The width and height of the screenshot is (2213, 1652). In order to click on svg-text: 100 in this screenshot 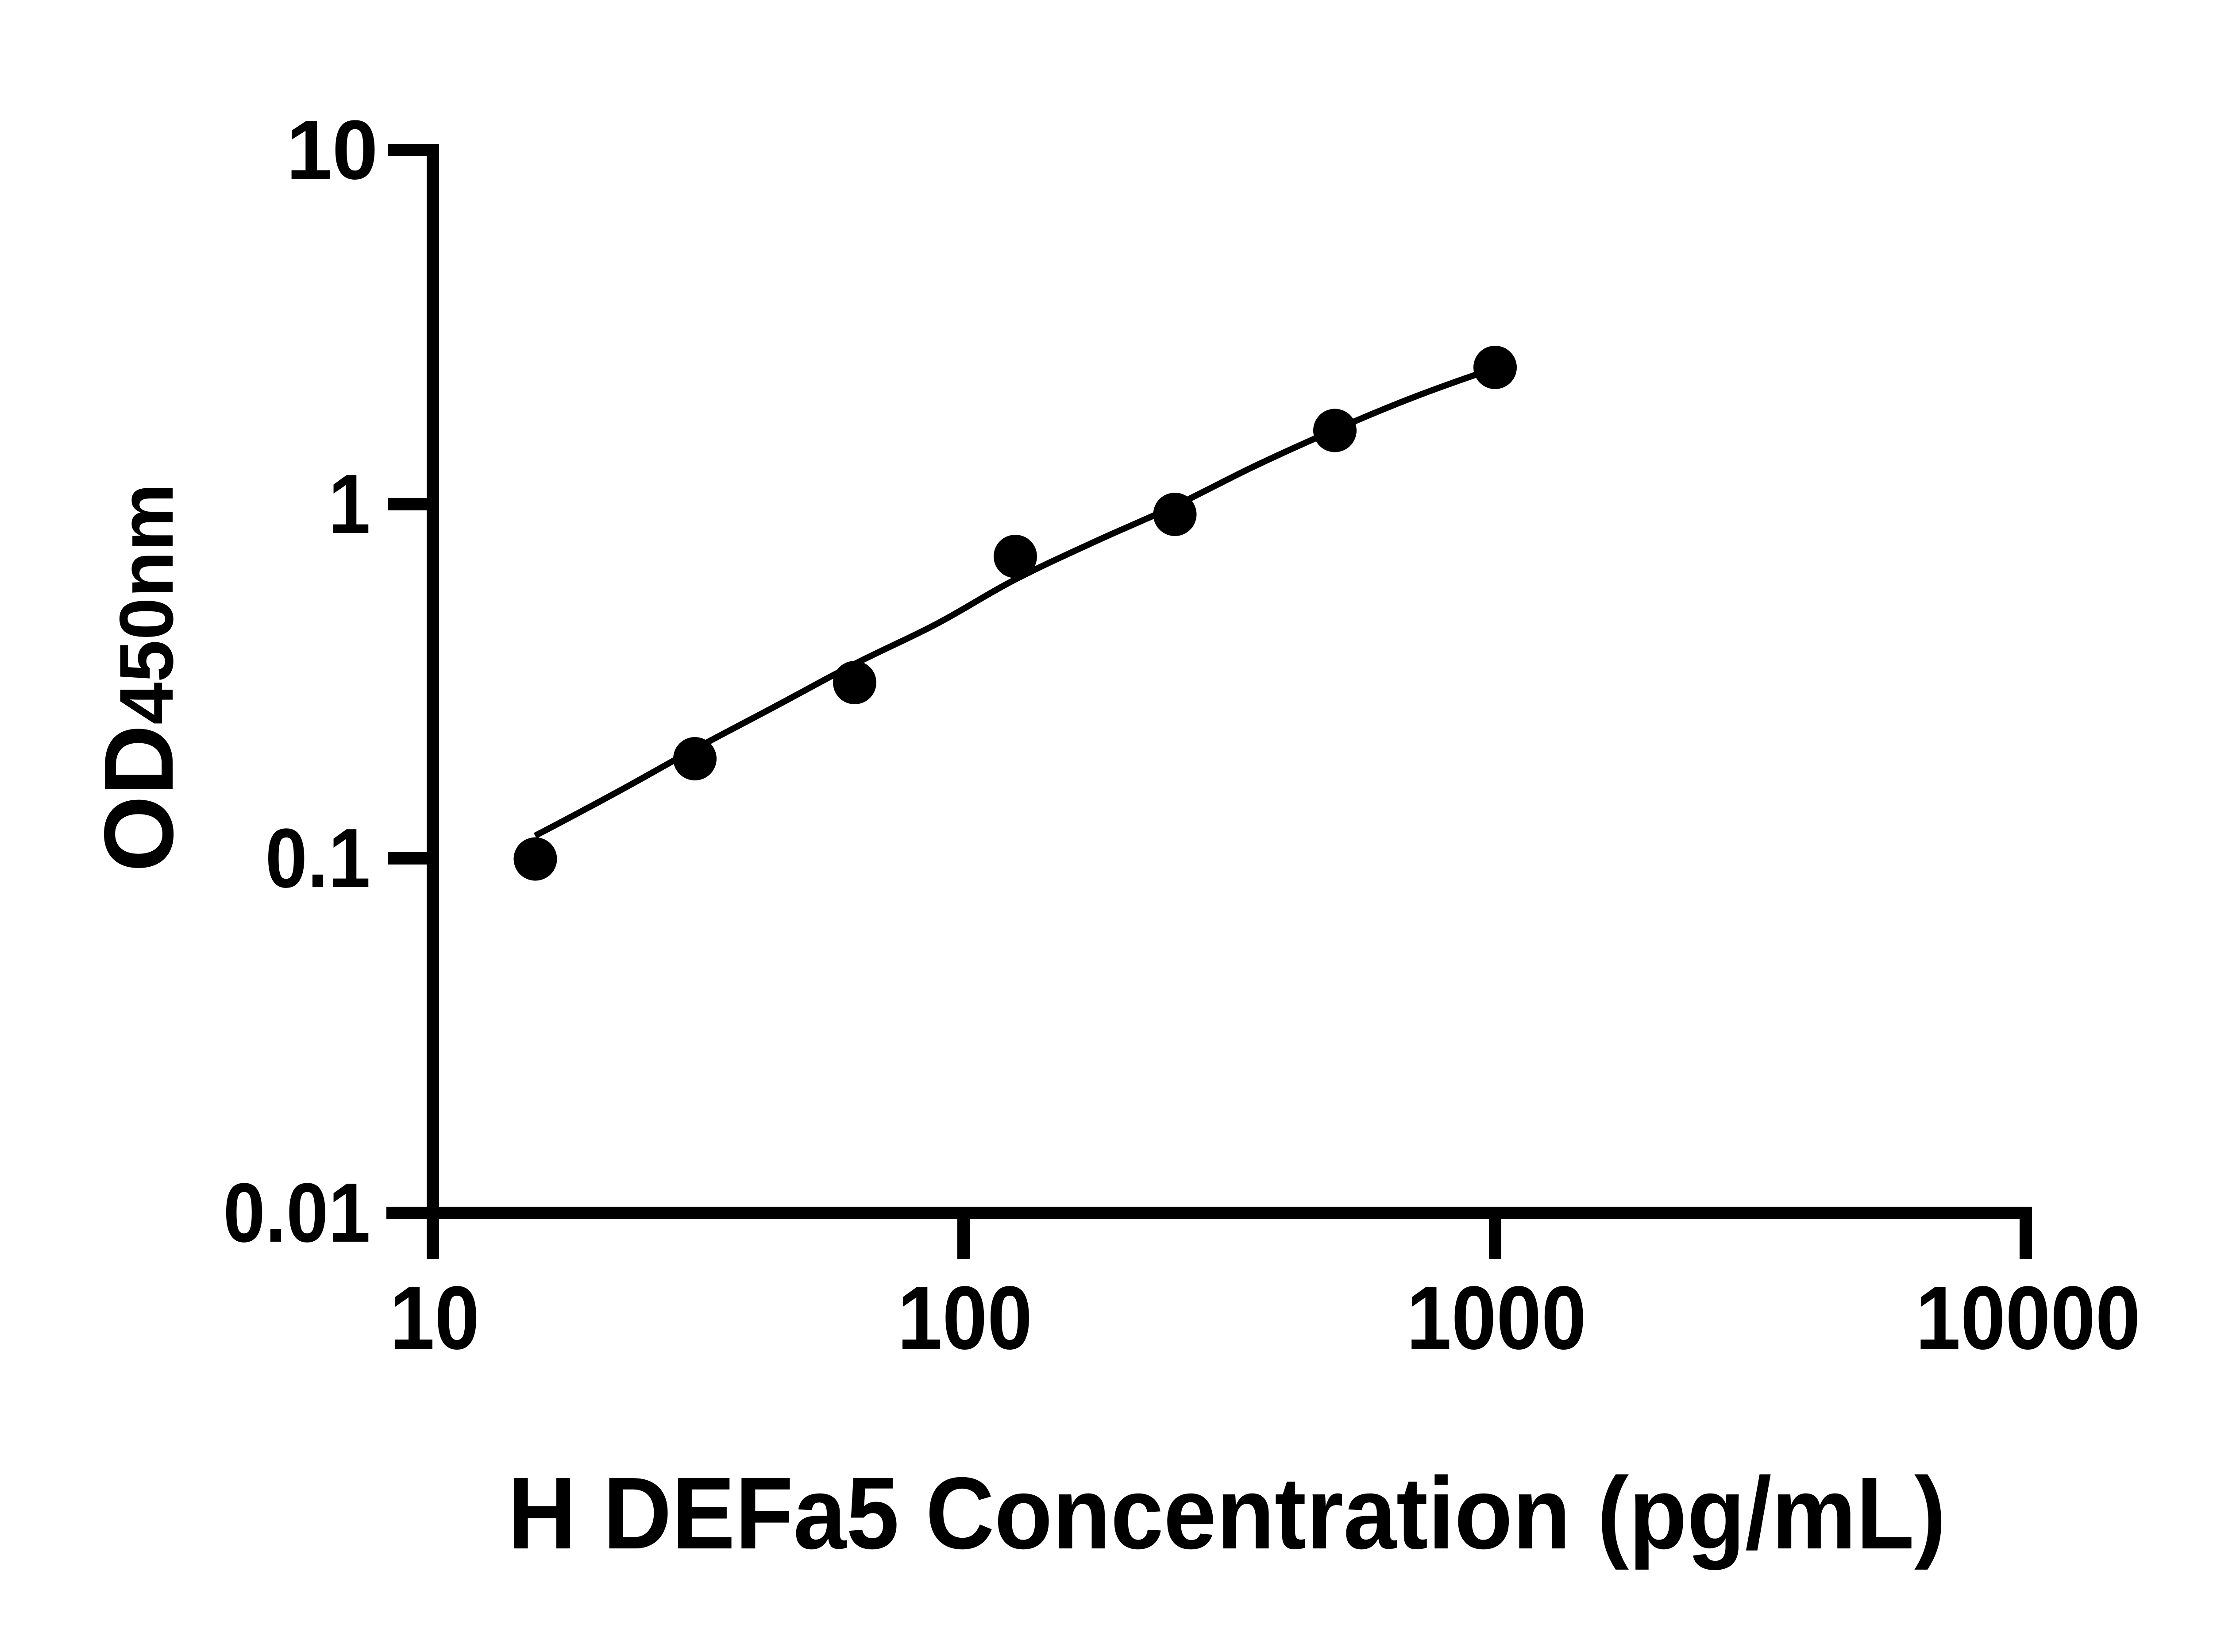, I will do `click(965, 1317)`.